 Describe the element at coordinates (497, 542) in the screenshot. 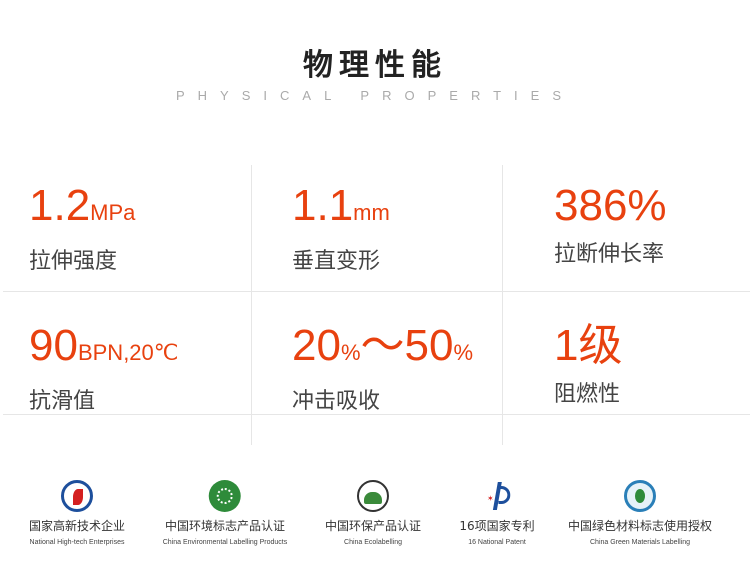

I see `certification-name-en: 16 National Patent` at that location.